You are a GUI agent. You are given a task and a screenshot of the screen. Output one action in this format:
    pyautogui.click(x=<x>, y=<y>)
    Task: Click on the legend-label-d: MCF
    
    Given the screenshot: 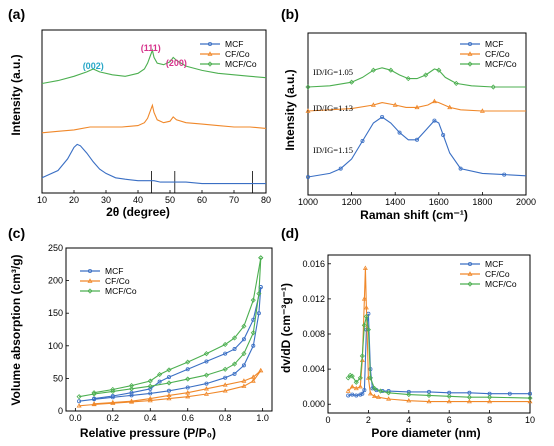 What is the action you would take?
    pyautogui.click(x=494, y=264)
    